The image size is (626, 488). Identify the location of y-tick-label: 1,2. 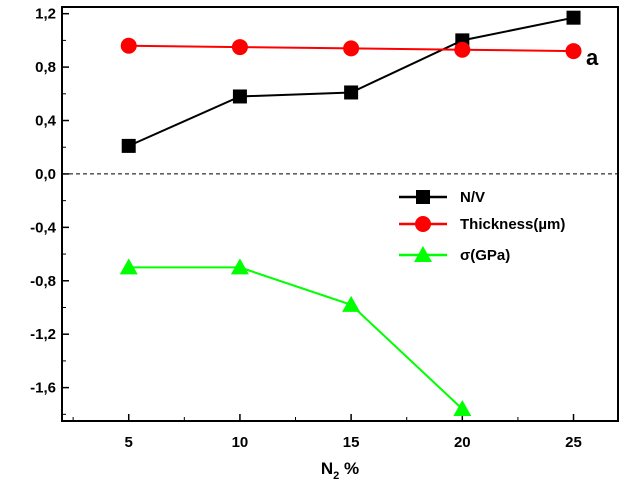
(45, 14).